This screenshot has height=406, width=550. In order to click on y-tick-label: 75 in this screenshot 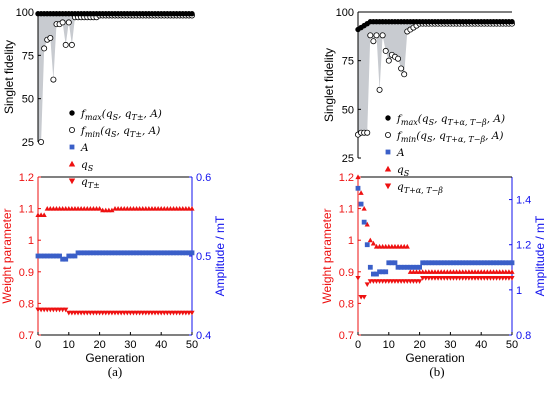, I will do `click(28, 56)`.